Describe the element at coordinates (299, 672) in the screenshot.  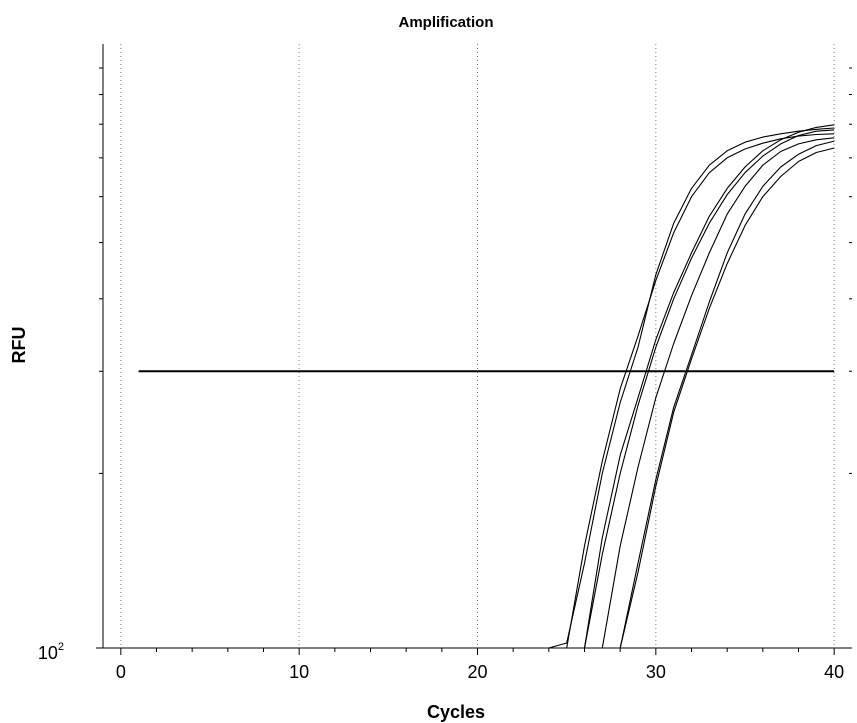
I see `x-tick-label: 10` at that location.